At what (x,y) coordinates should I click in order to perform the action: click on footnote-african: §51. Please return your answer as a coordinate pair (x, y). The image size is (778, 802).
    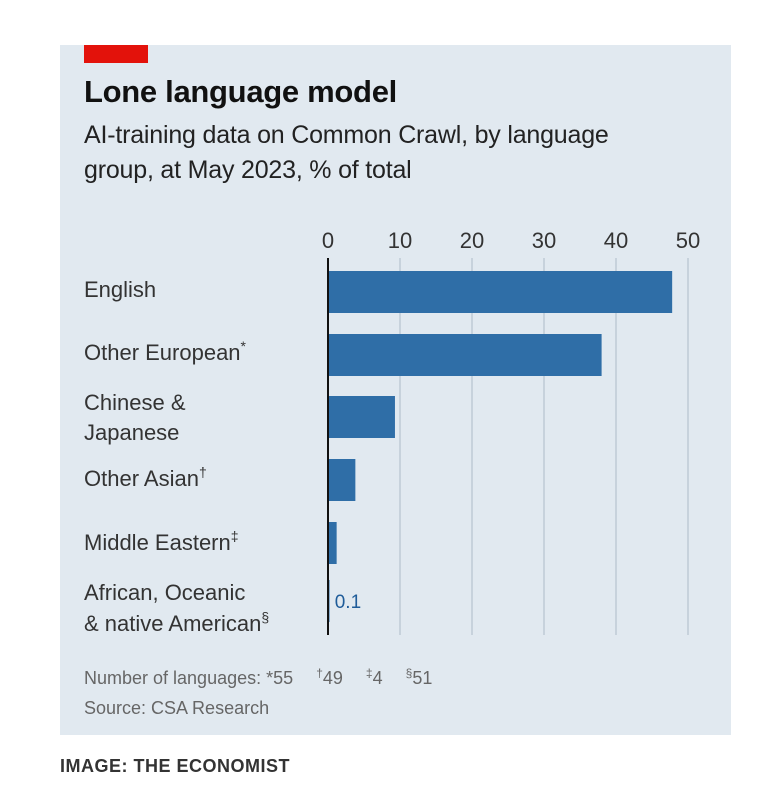
    Looking at the image, I should click on (419, 677).